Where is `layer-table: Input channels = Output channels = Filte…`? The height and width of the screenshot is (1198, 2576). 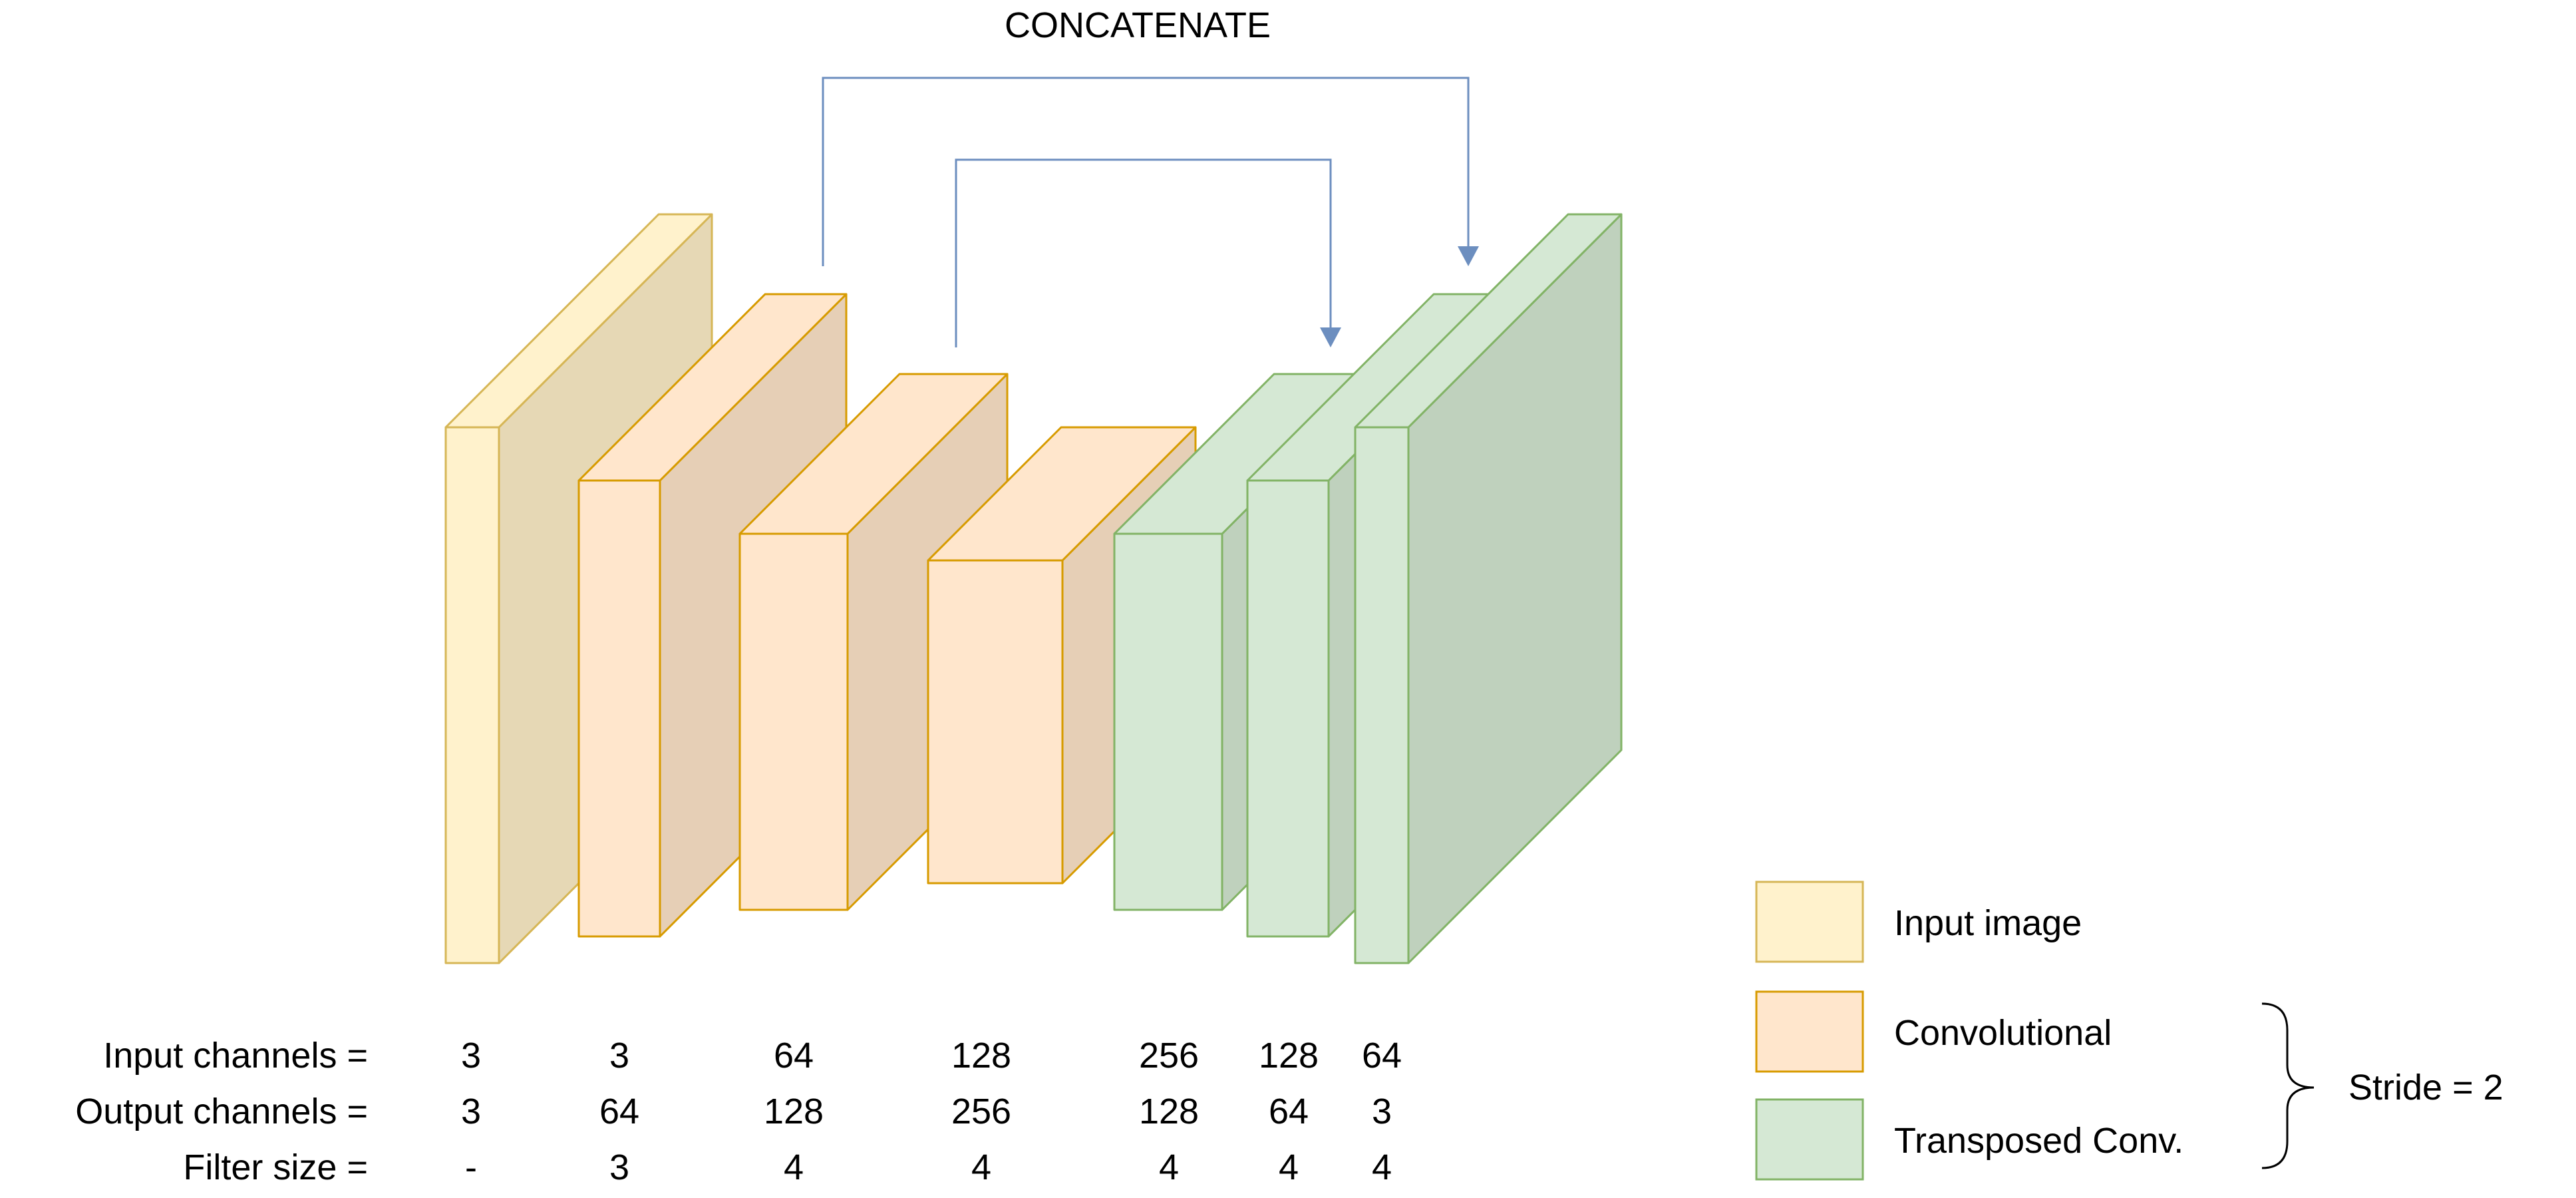
layer-table: Input channels = Output channels = Filte… is located at coordinates (738, 1111).